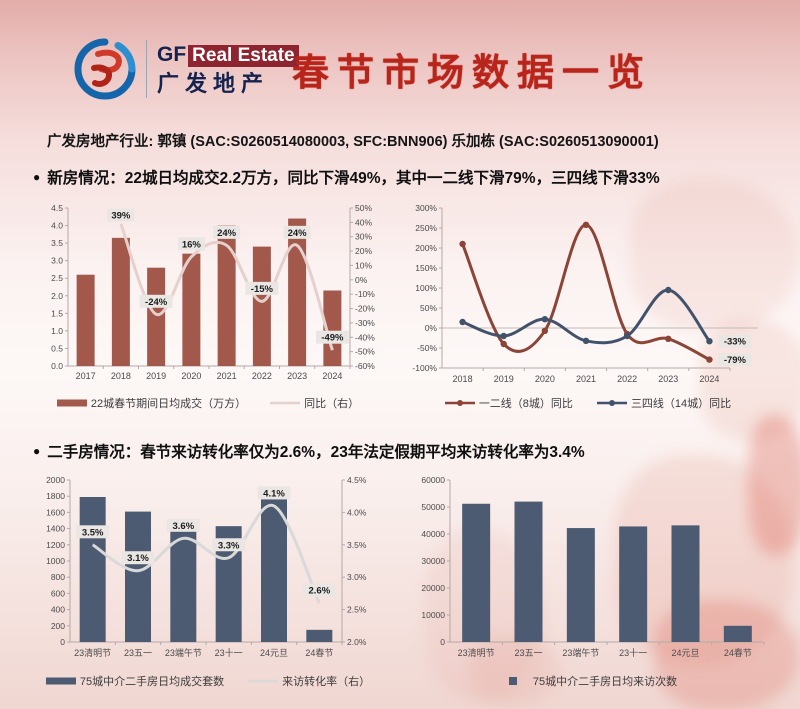 The width and height of the screenshot is (800, 709). Describe the element at coordinates (472, 73) in the screenshot. I see `page-title: 春节市场数据一览` at that location.